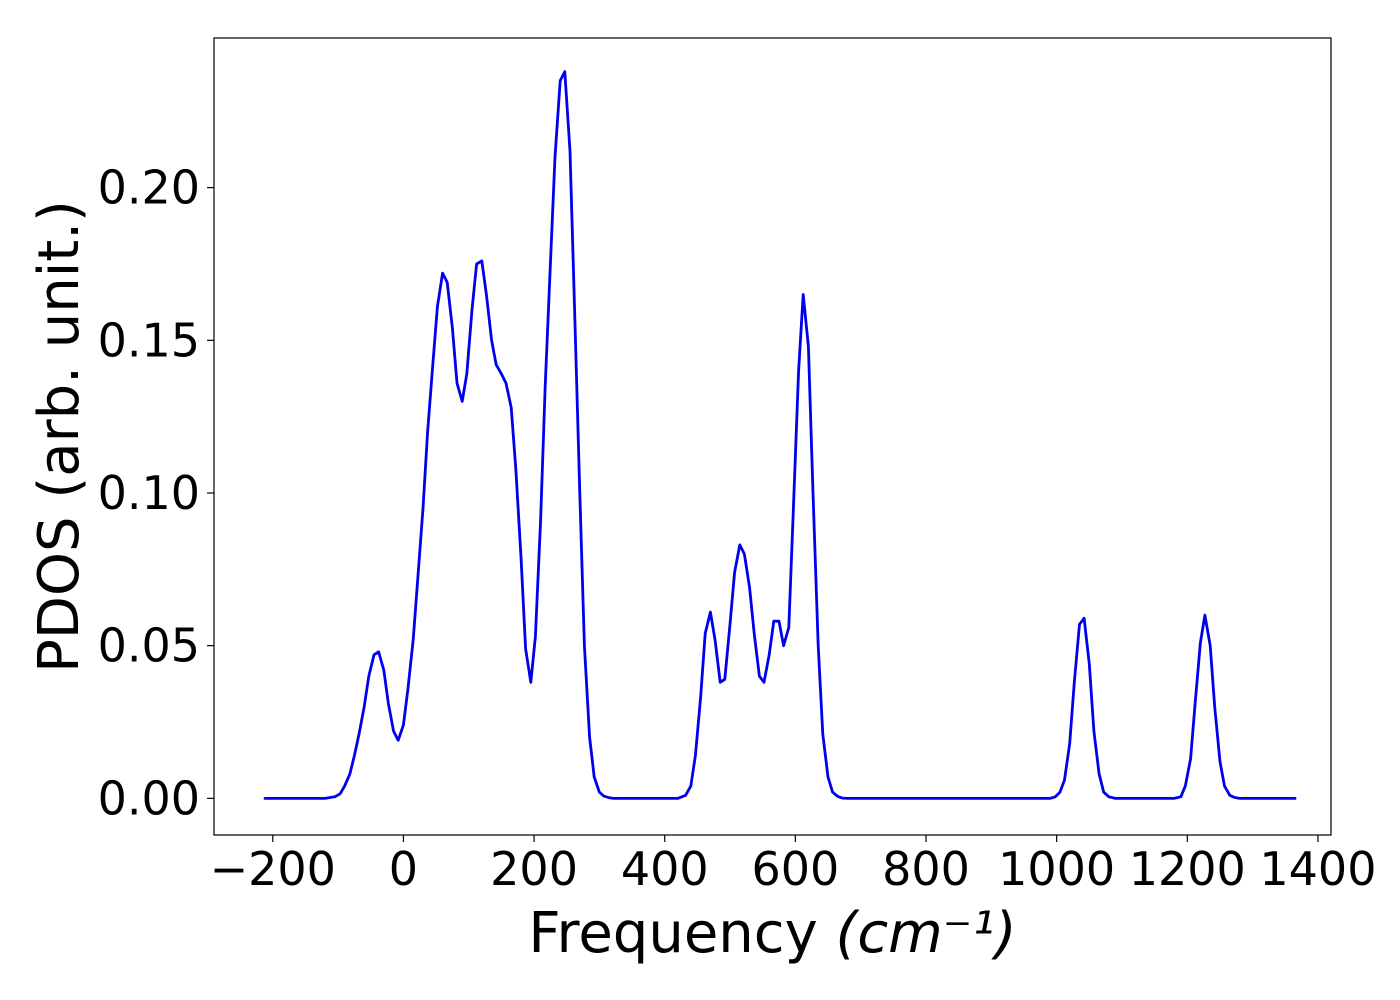  Describe the element at coordinates (1317, 869) in the screenshot. I see `x-tick-label: 1400` at that location.